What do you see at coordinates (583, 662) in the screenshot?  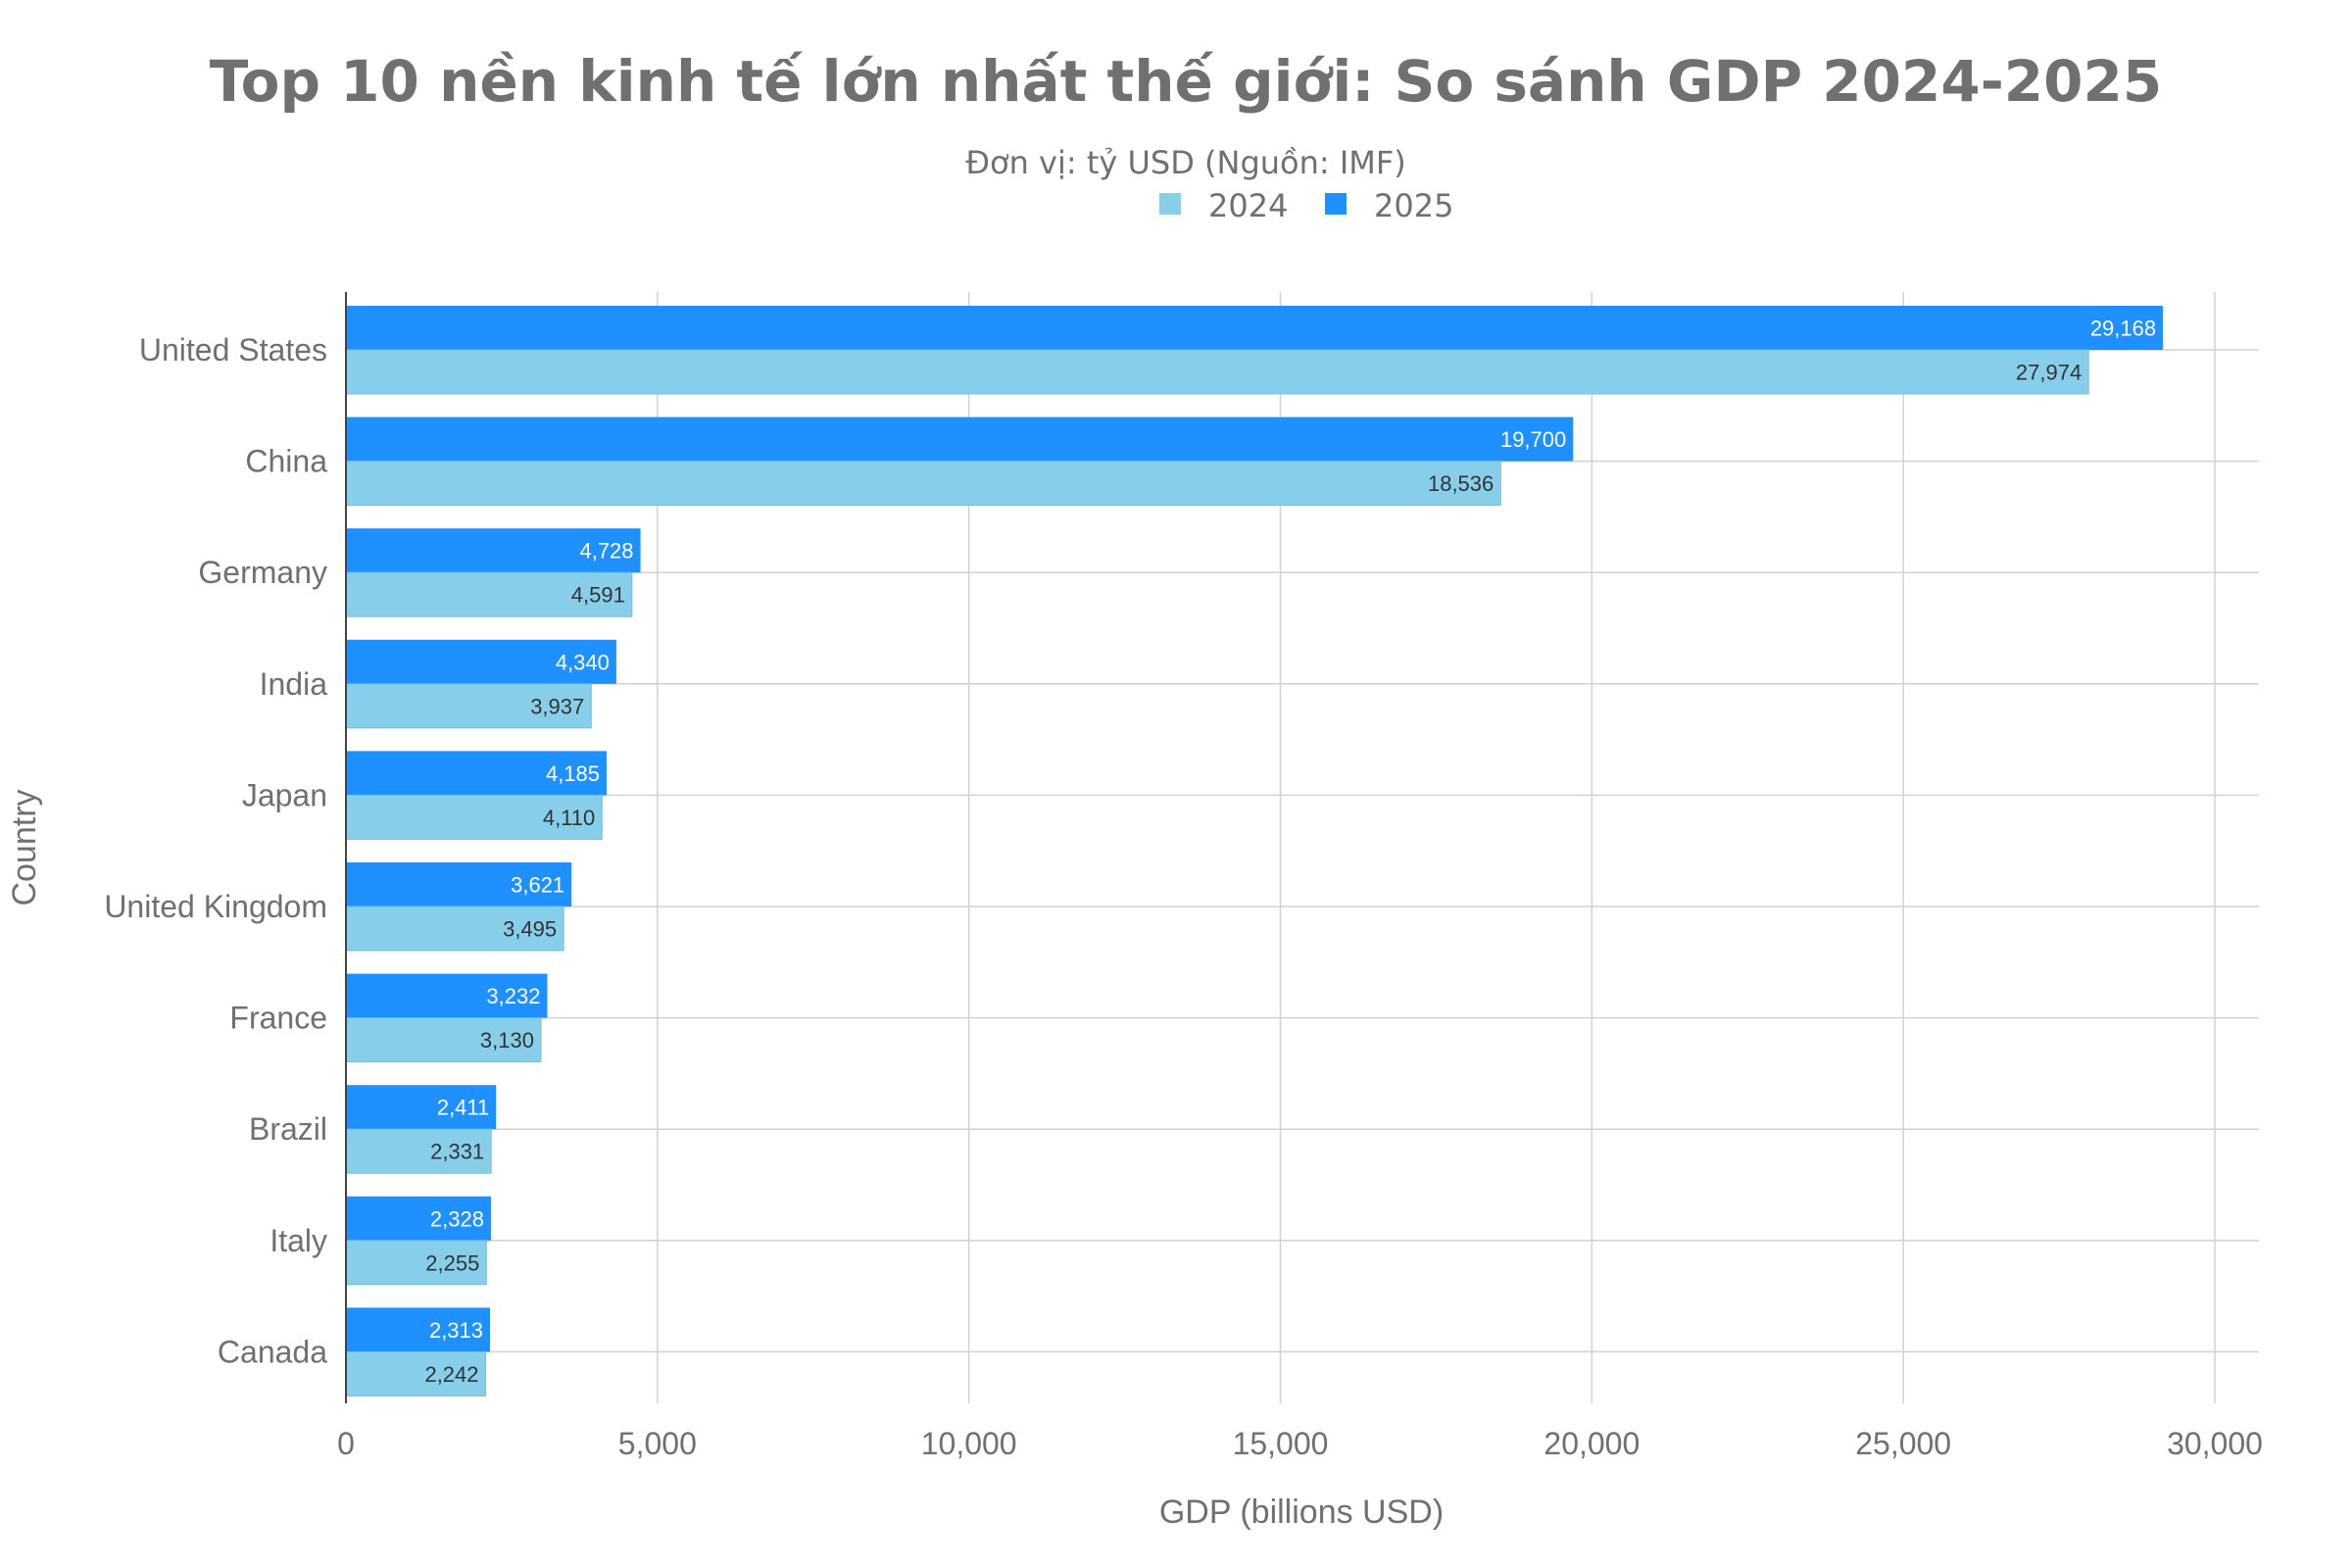 I see `value-label-india-2025: 4,340` at bounding box center [583, 662].